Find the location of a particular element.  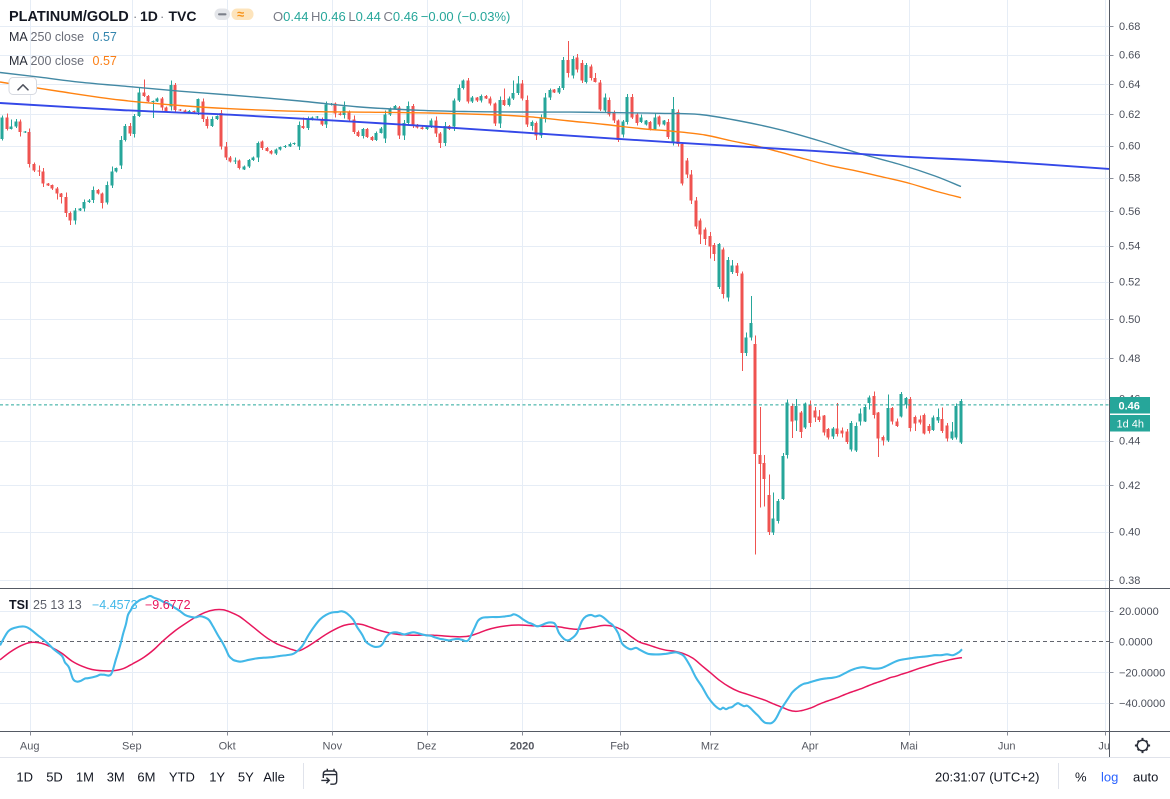

svg-text: Apr is located at coordinates (809, 747).